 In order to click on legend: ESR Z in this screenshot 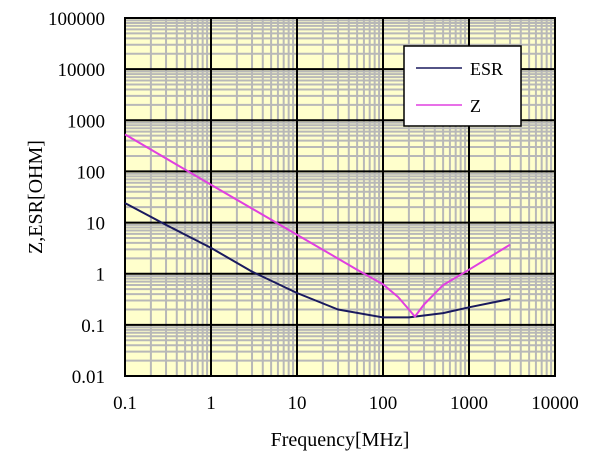, I will do `click(462, 86)`.